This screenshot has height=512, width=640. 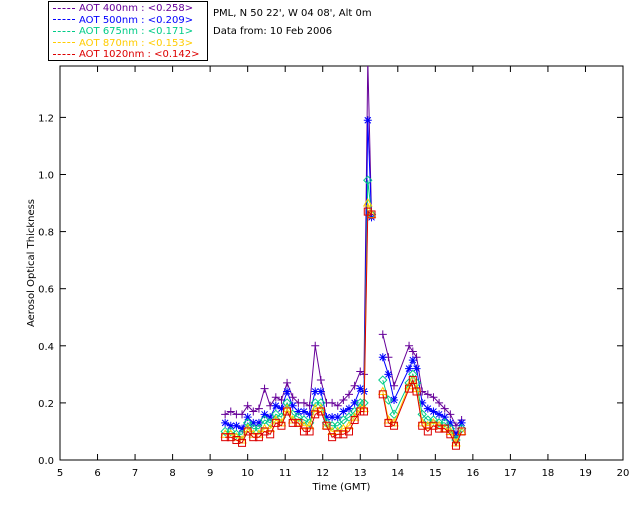 I want to click on x-tick-label: 17, so click(x=510, y=473).